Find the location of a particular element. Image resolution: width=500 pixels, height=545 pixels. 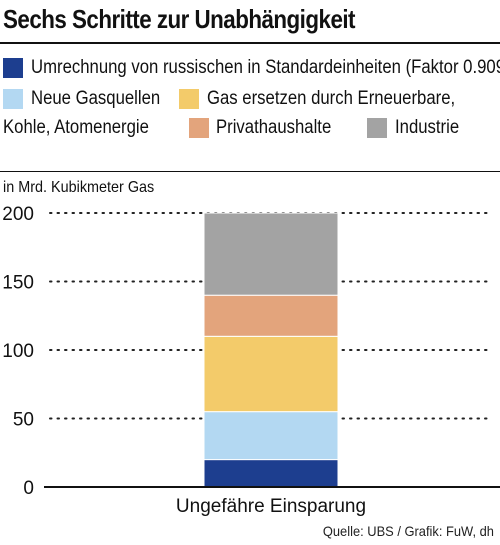

x-axis-category-labels: Ungefähre Einsparung is located at coordinates (271, 506).